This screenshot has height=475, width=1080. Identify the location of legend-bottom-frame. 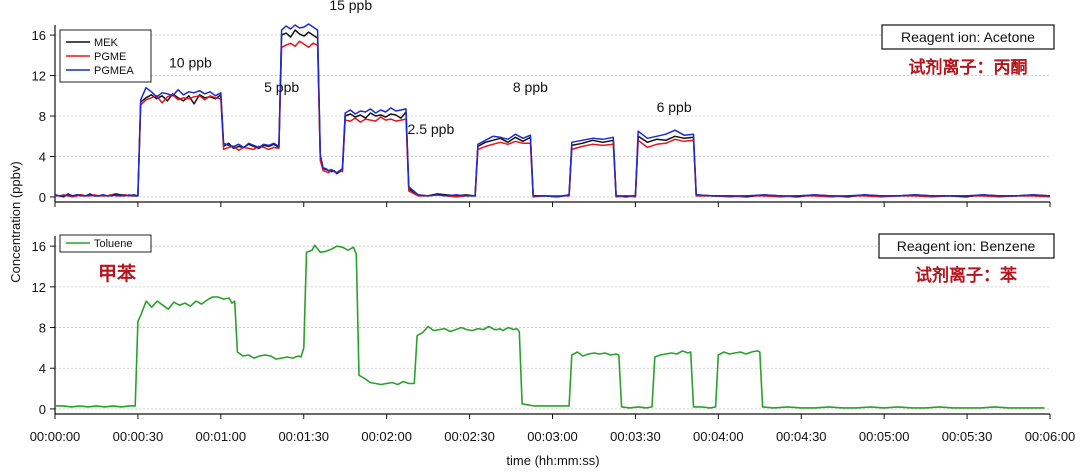
(105, 243).